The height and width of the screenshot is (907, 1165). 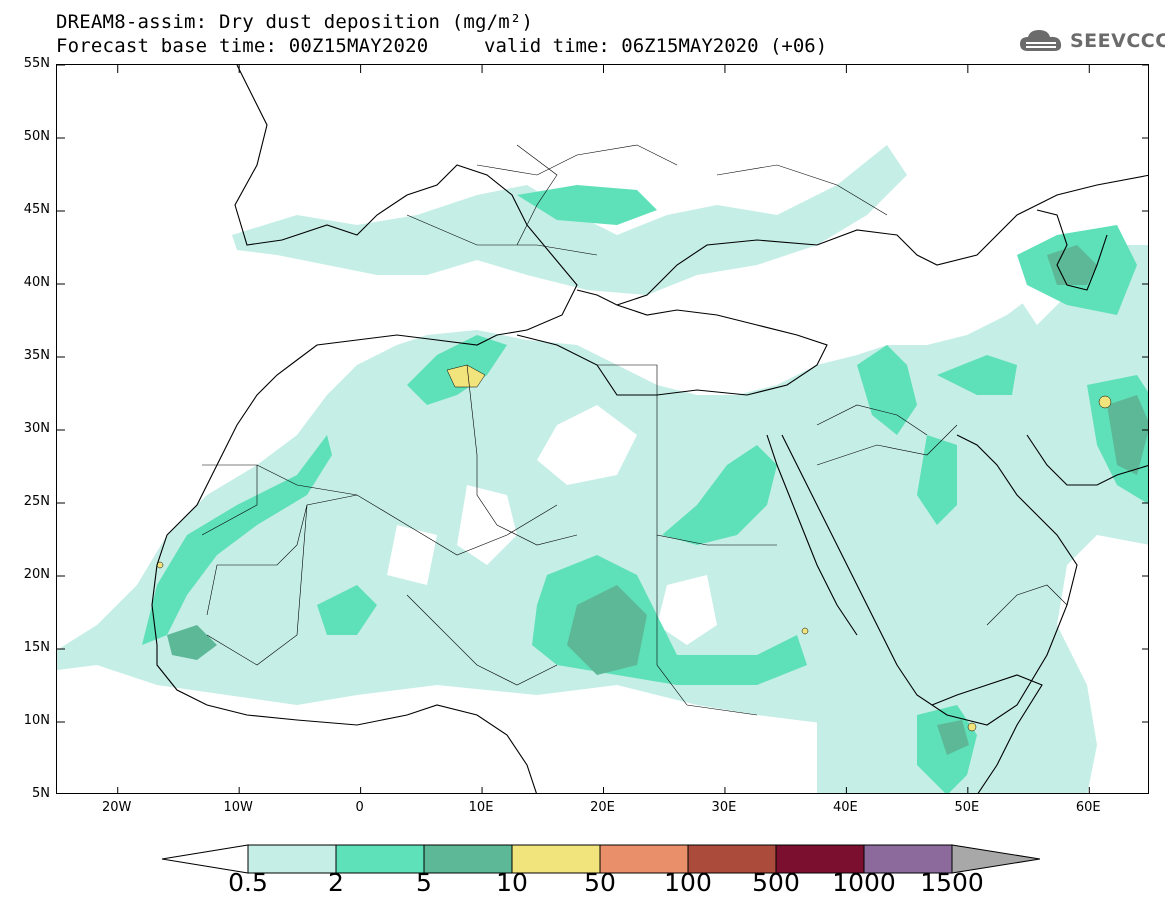 I want to click on lat-label: 15N, so click(x=36, y=647).